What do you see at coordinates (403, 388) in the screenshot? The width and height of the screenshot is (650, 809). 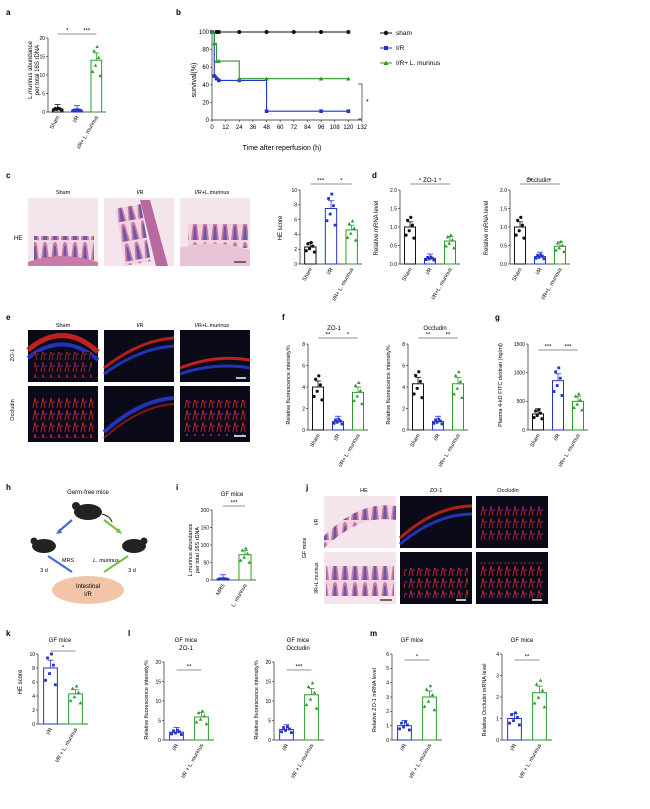 I see `y-tick-label: 4` at bounding box center [403, 388].